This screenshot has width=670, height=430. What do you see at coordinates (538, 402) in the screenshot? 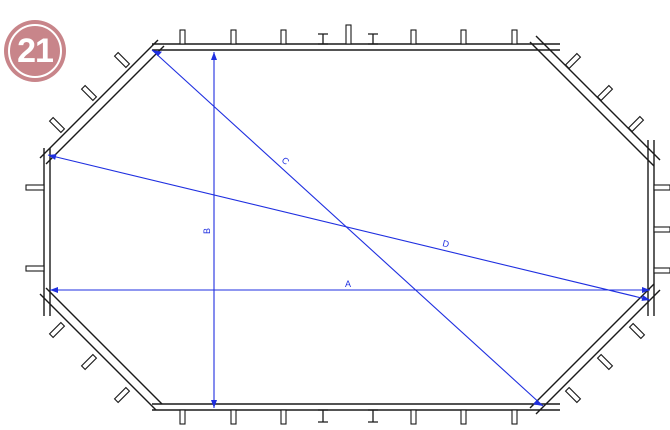
I see `dimension-c-arrow-end` at bounding box center [538, 402].